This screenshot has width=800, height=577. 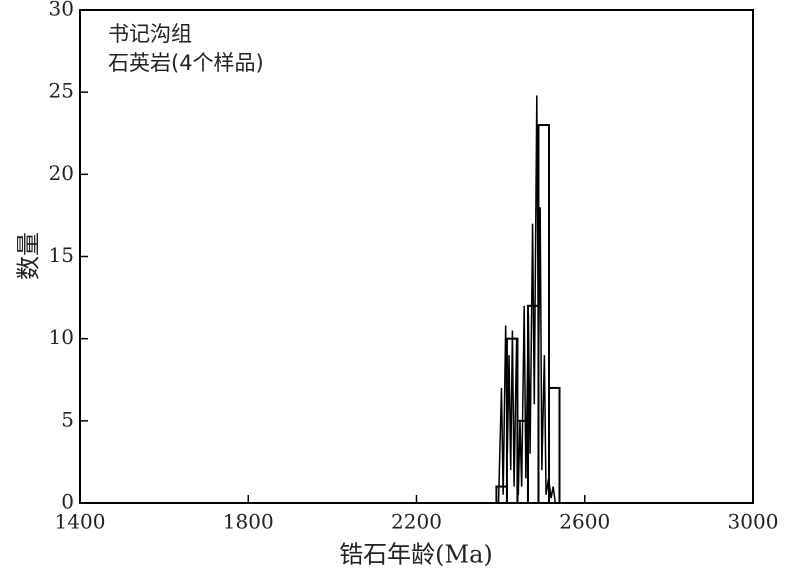 I want to click on x-tick-label: 1400, so click(x=80, y=522).